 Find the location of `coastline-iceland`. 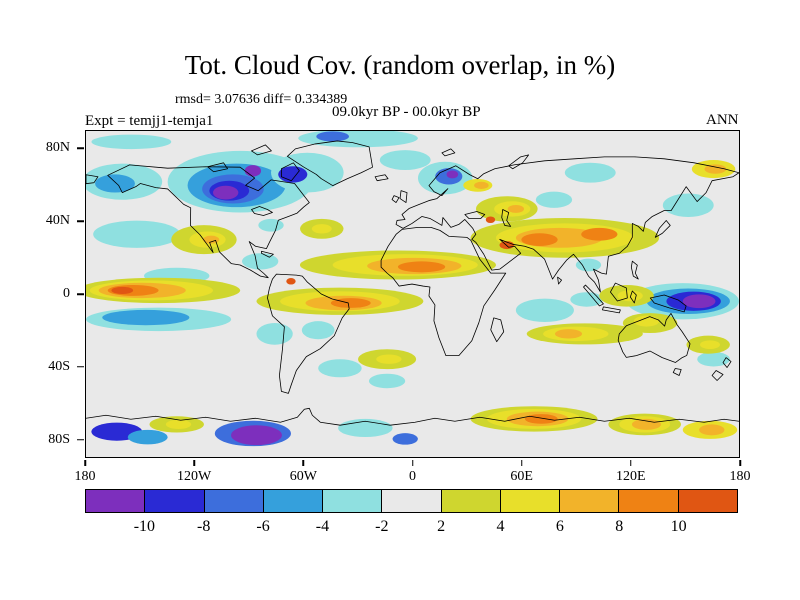

coastline-iceland is located at coordinates (381, 178).